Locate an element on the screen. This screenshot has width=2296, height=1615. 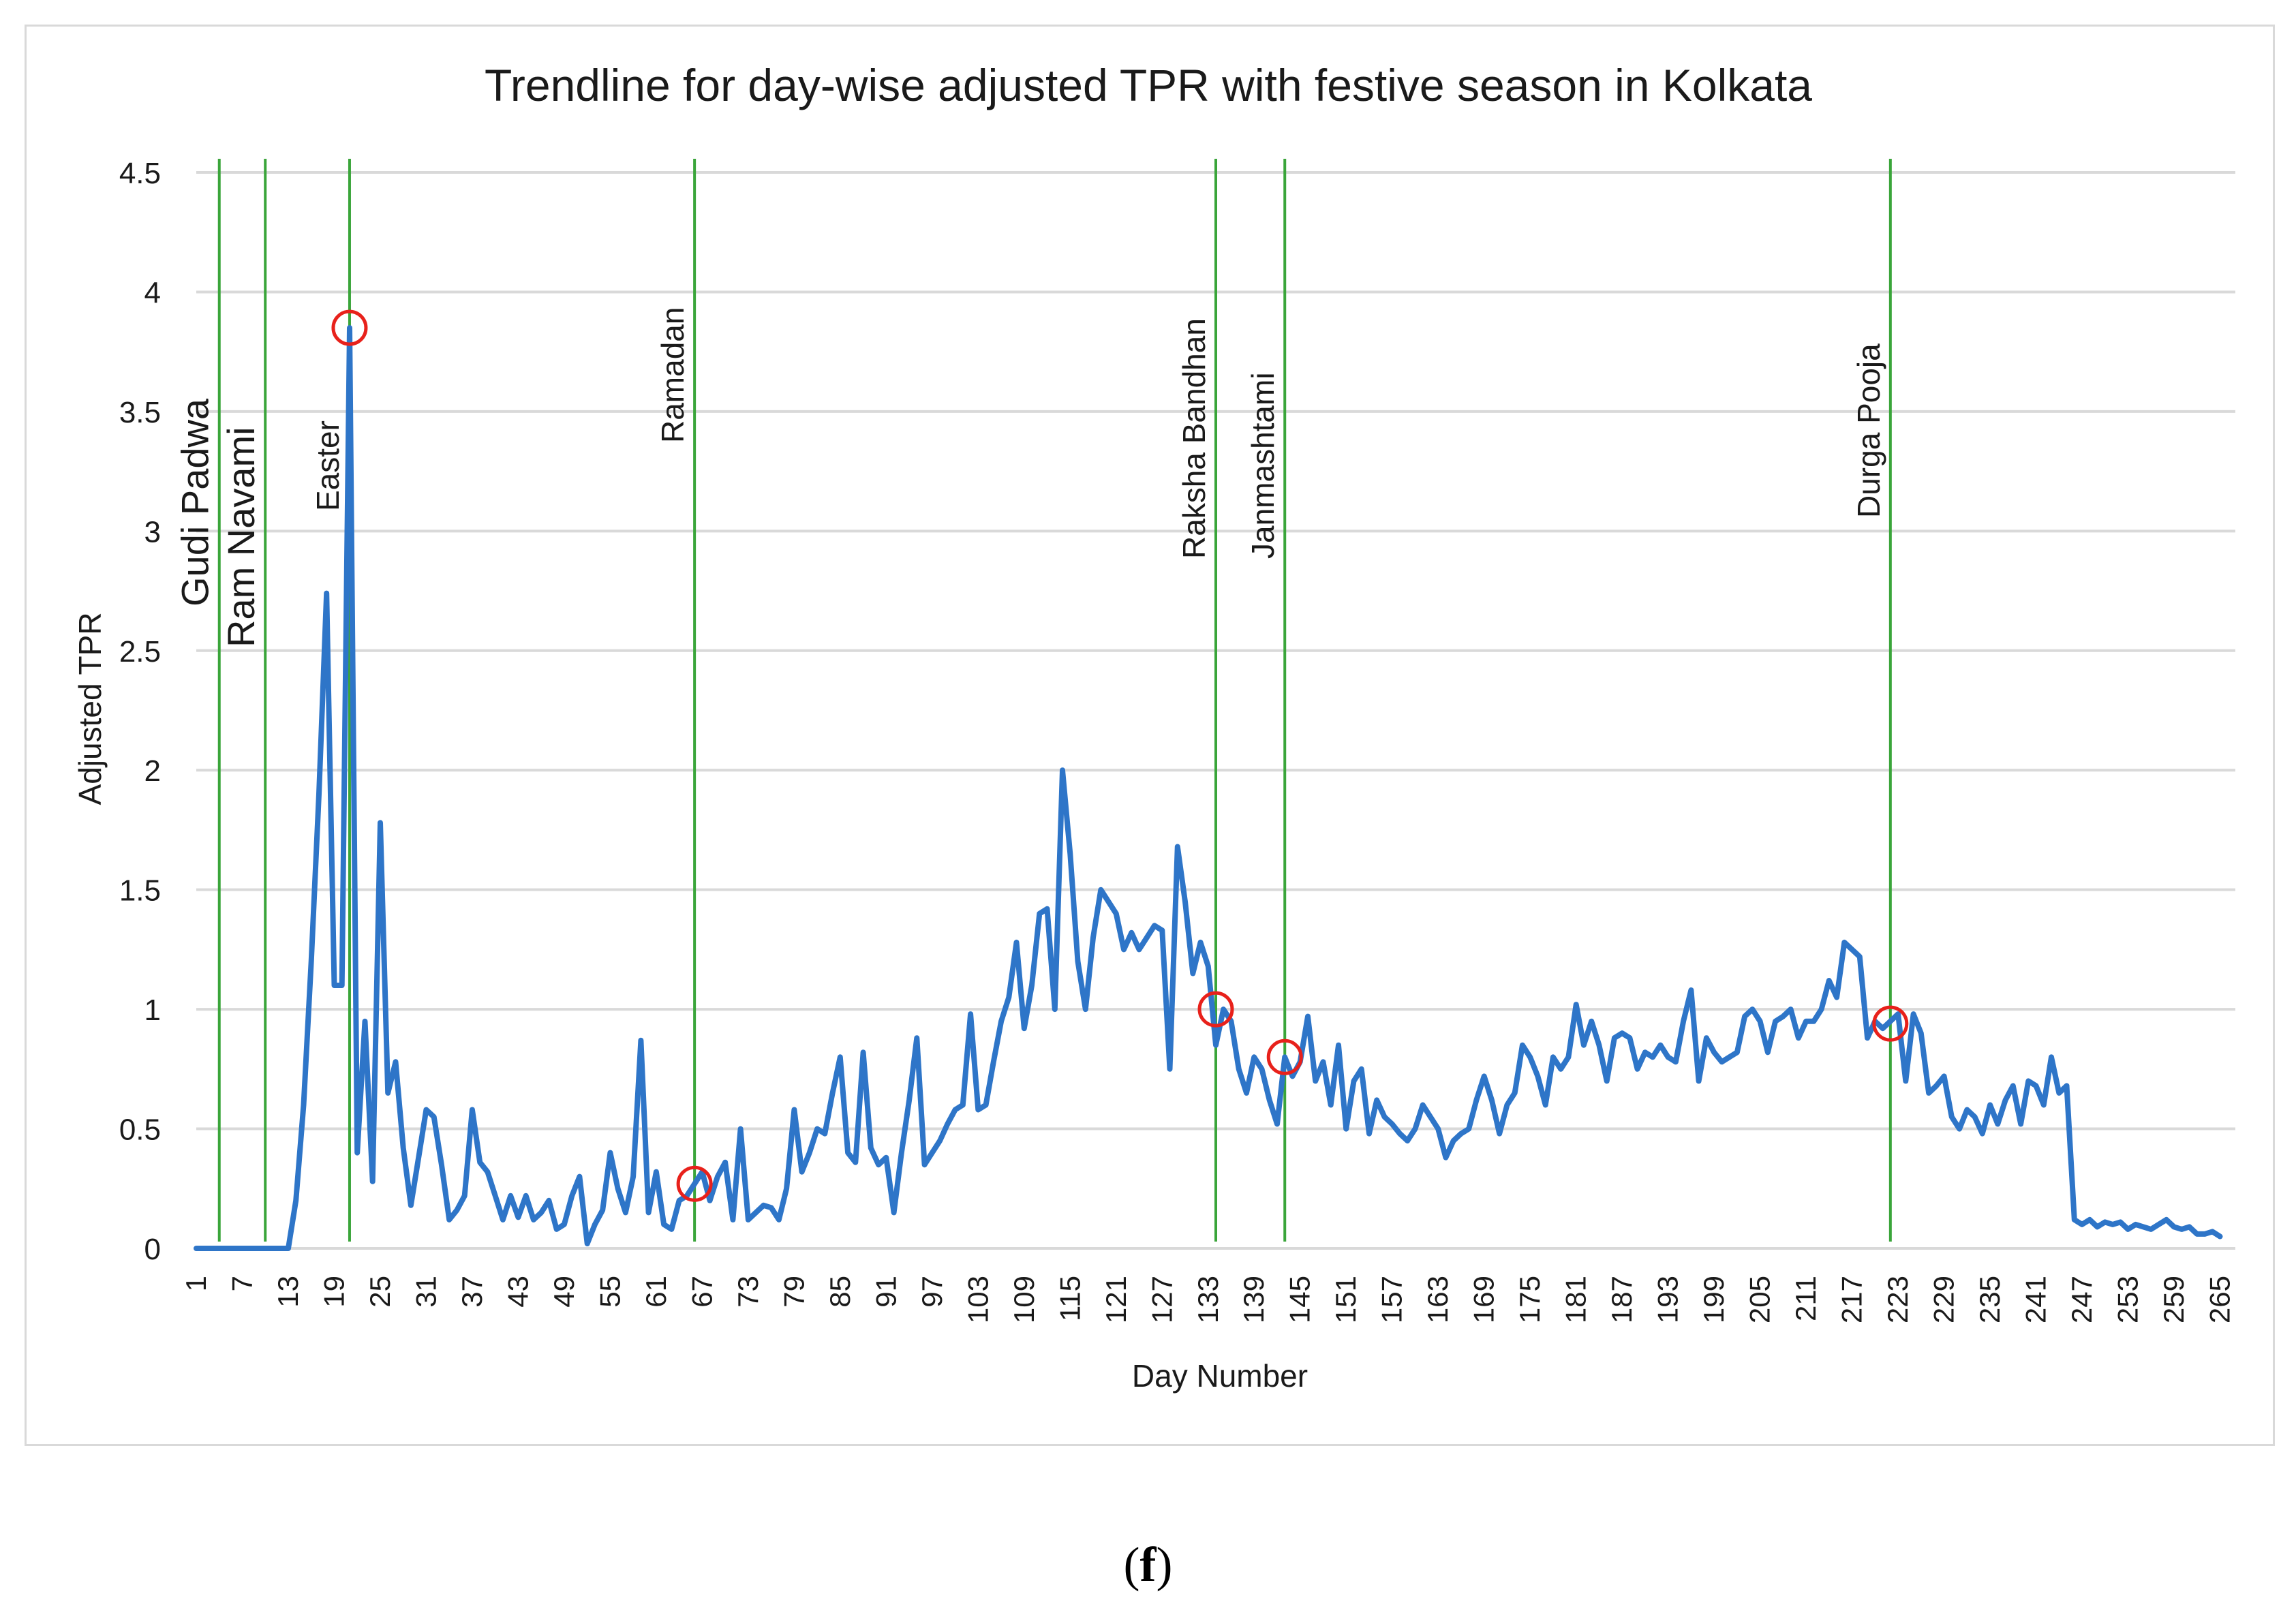
x-tick-label: 103 is located at coordinates (978, 1299).